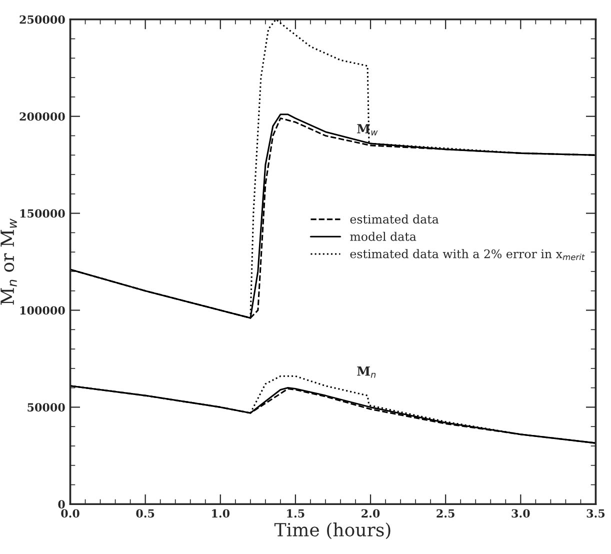  What do you see at coordinates (221, 513) in the screenshot?
I see `x-tick-label: 1.0` at bounding box center [221, 513].